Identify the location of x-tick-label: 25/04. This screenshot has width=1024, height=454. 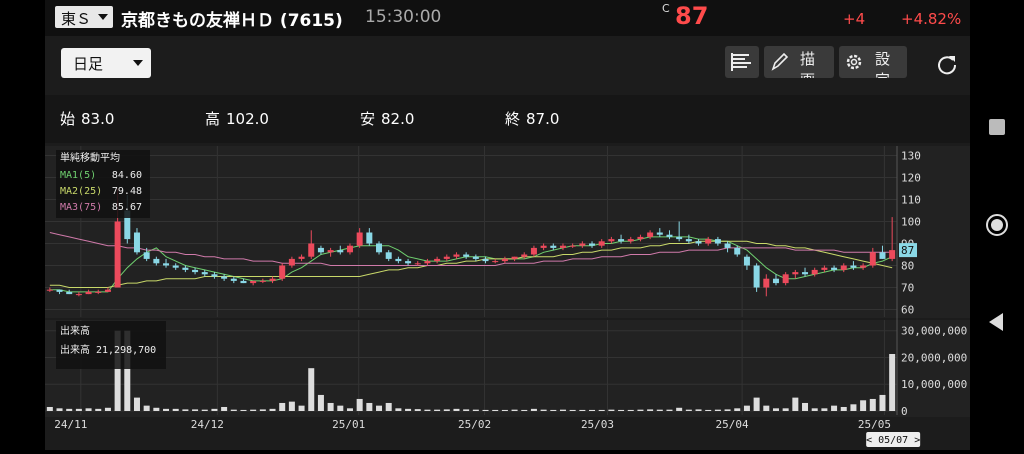
(732, 424).